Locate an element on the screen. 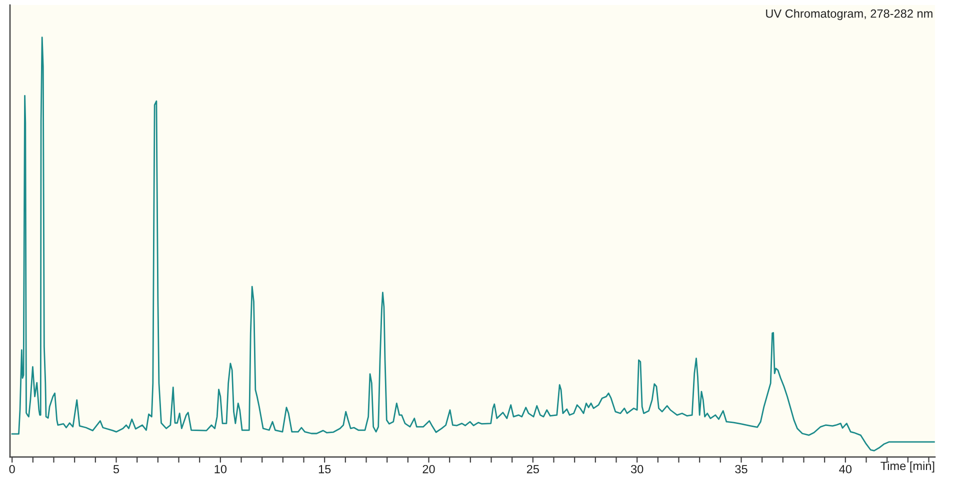 Image resolution: width=955 pixels, height=490 pixels. x-tick-label: 15 is located at coordinates (324, 469).